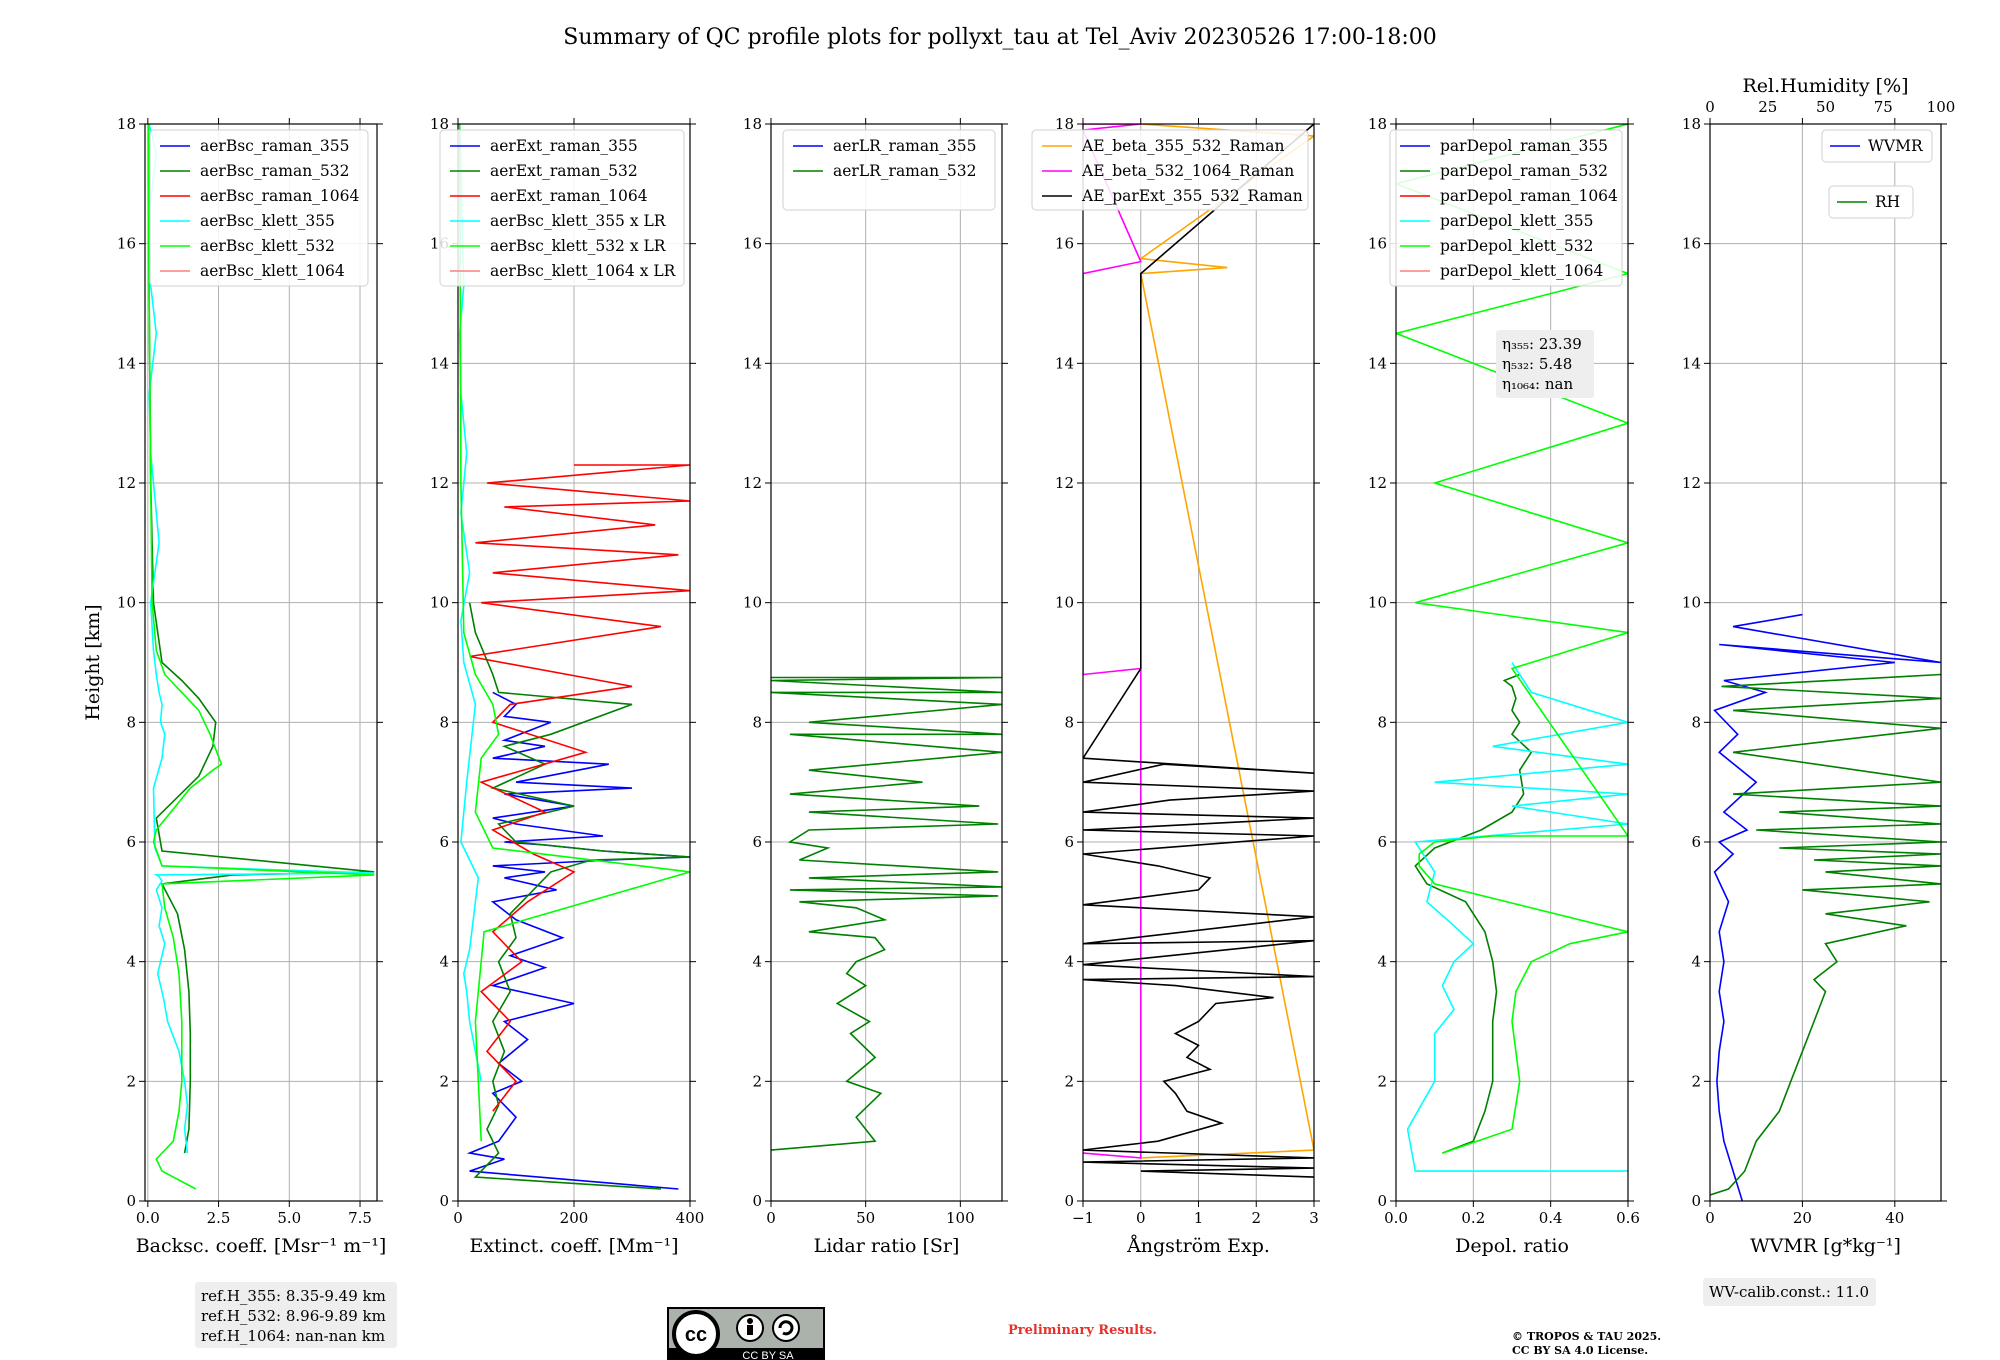  I want to click on x-tick-label: 20, so click(1802, 1218).